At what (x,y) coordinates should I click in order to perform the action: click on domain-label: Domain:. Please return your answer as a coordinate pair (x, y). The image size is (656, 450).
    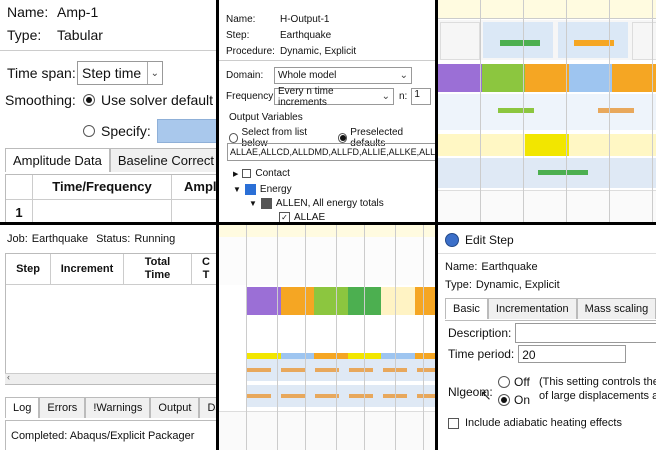
    Looking at the image, I should click on (245, 75).